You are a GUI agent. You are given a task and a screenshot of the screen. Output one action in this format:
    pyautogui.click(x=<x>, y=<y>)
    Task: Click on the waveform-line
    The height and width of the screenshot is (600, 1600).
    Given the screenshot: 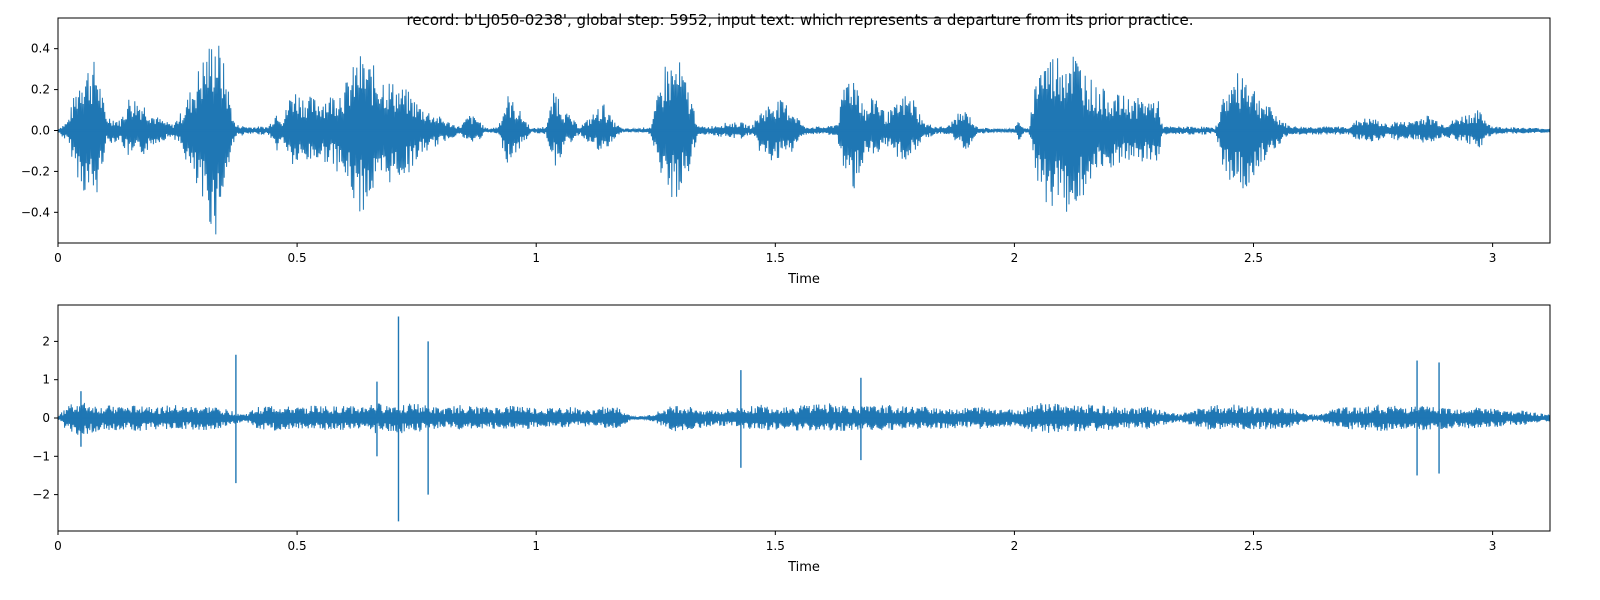 What is the action you would take?
    pyautogui.click(x=804, y=418)
    